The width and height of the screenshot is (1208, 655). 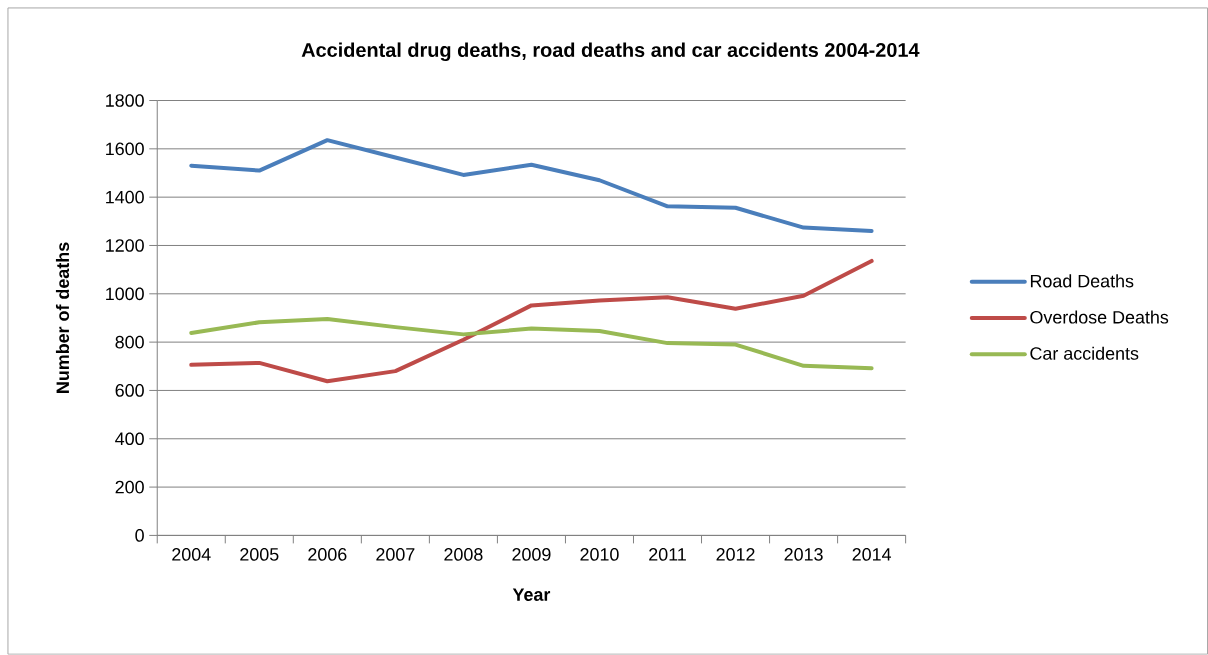 What do you see at coordinates (125, 245) in the screenshot?
I see `y-tick-label: 1200` at bounding box center [125, 245].